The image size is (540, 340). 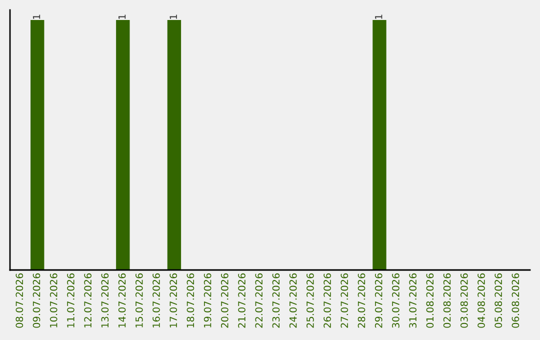 What do you see at coordinates (242, 300) in the screenshot?
I see `x-tick-label: 21.07.2026` at bounding box center [242, 300].